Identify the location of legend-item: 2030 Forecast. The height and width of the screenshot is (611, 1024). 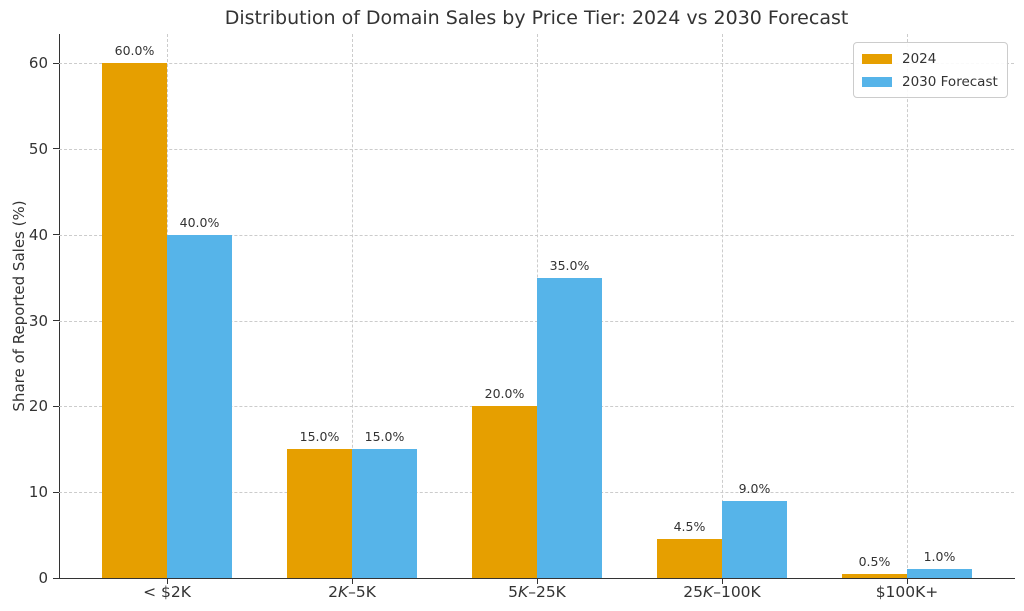
(930, 81).